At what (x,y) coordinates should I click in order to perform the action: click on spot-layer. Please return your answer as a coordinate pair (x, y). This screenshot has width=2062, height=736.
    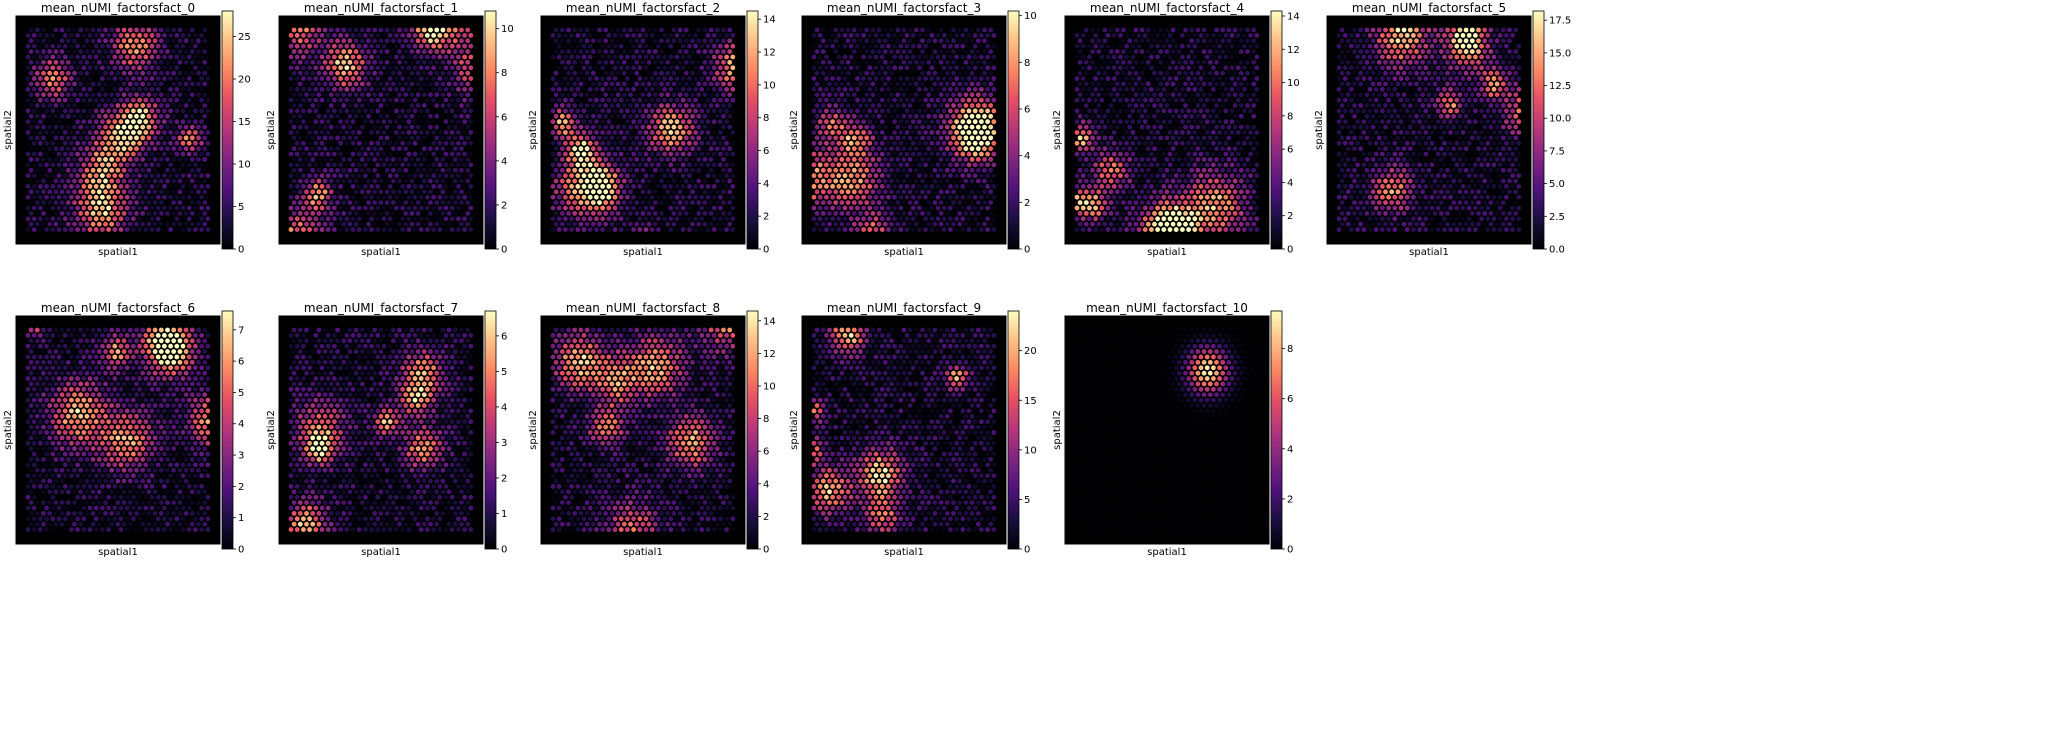
    Looking at the image, I should click on (904, 129).